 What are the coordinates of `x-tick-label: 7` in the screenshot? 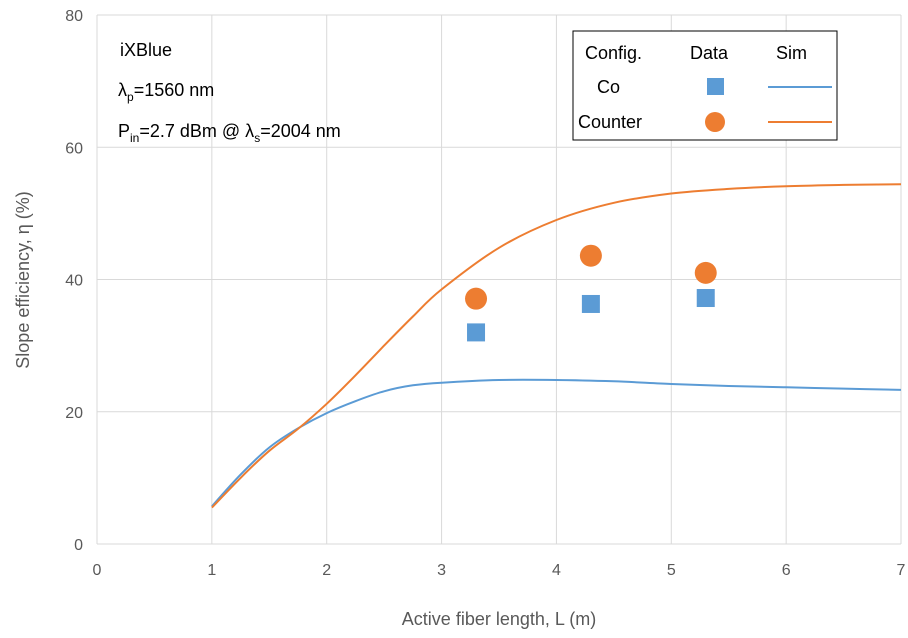 It's located at (901, 570).